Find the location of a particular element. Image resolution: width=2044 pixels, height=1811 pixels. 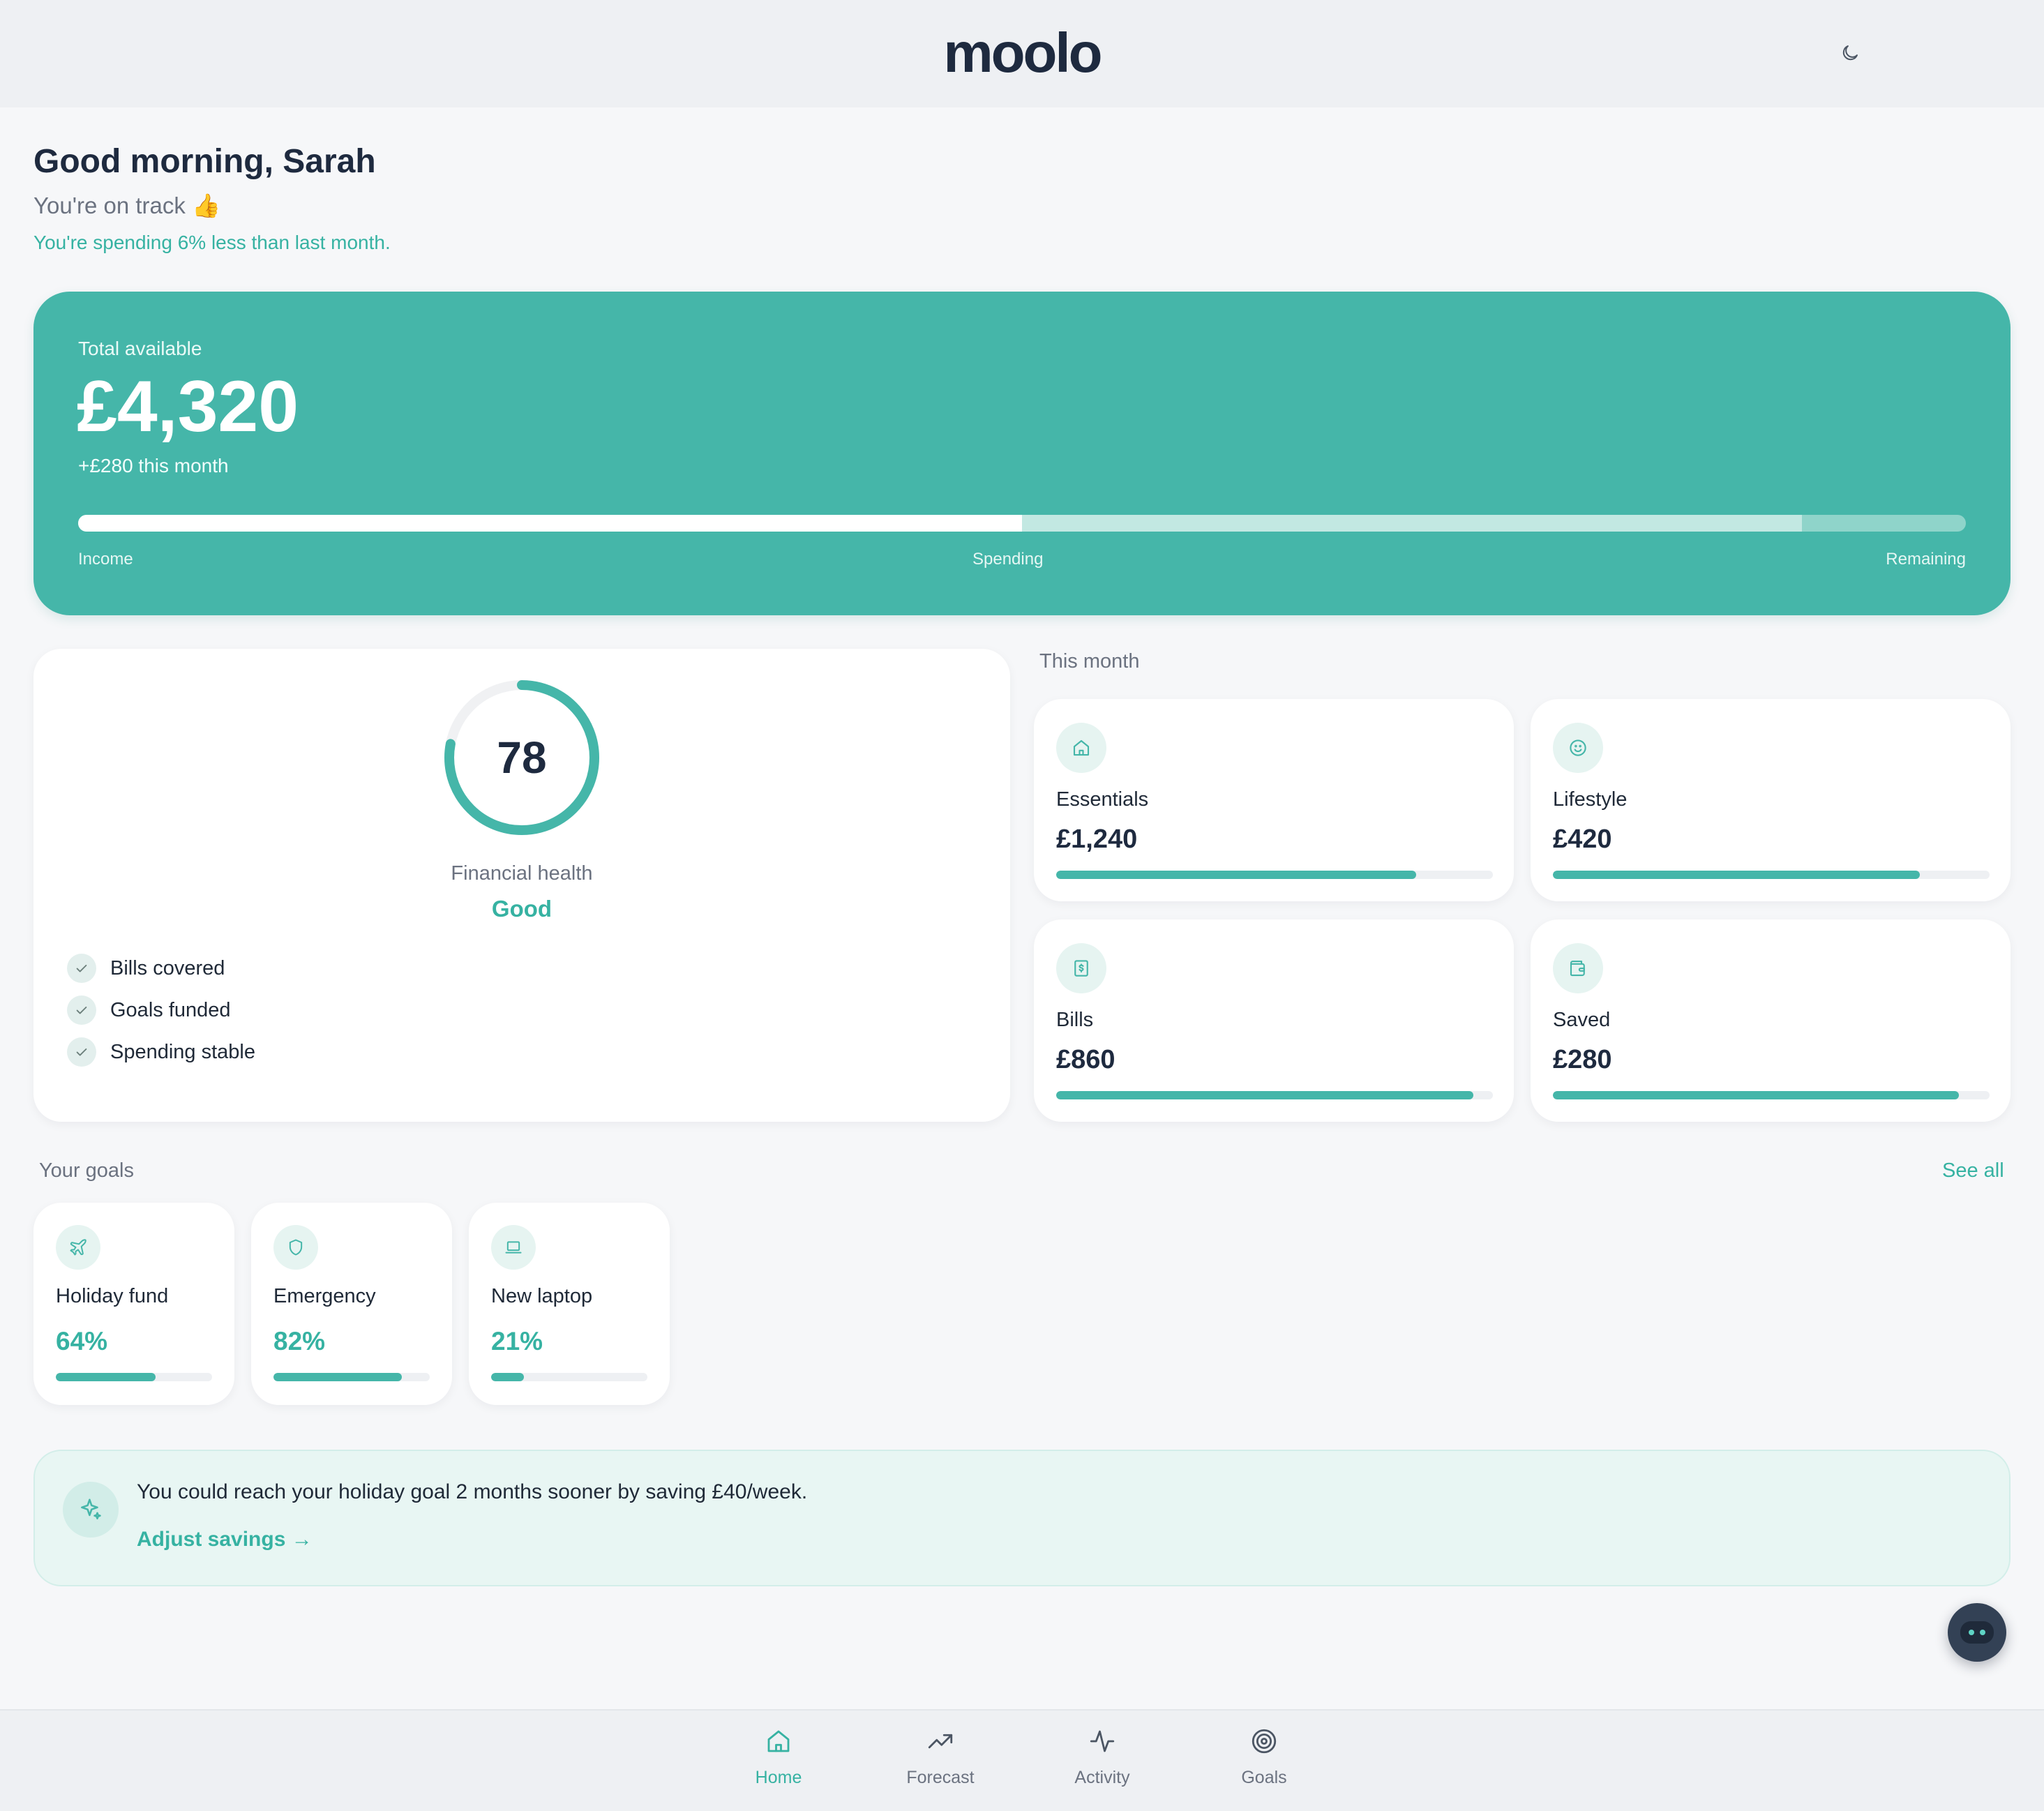

adjust-savings-link: Adjust savings → is located at coordinates (225, 1539).